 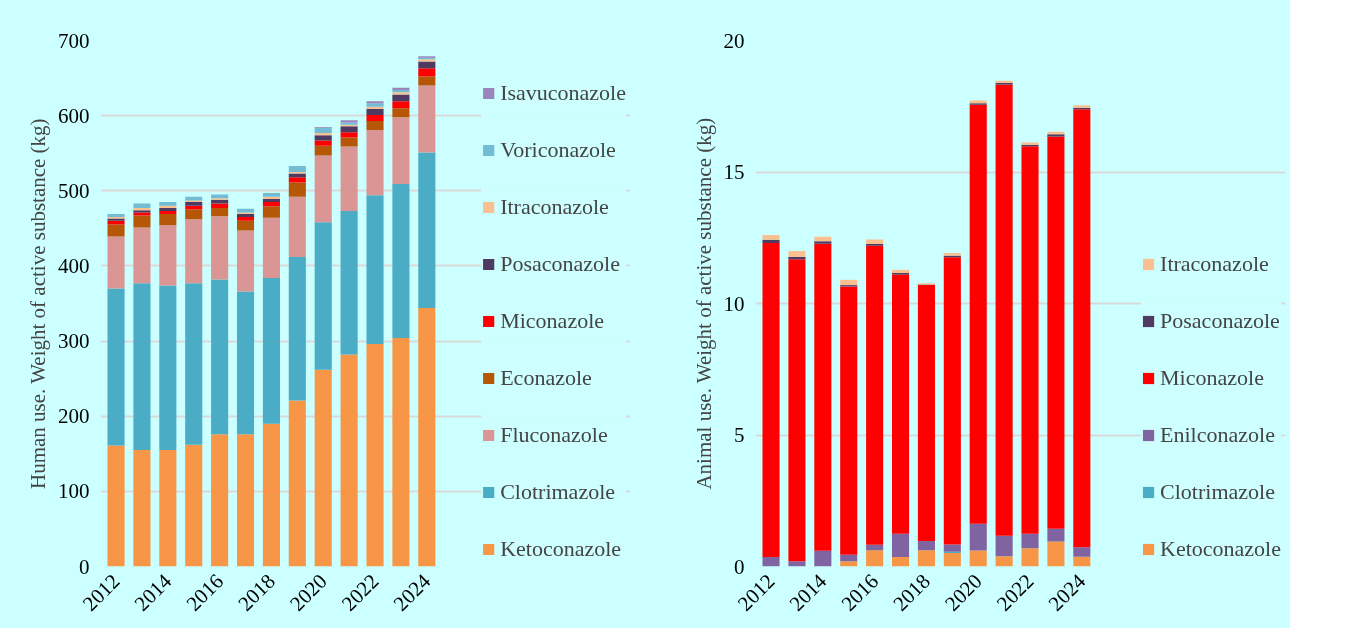 What do you see at coordinates (74, 40) in the screenshot?
I see `y-tick-label: 700` at bounding box center [74, 40].